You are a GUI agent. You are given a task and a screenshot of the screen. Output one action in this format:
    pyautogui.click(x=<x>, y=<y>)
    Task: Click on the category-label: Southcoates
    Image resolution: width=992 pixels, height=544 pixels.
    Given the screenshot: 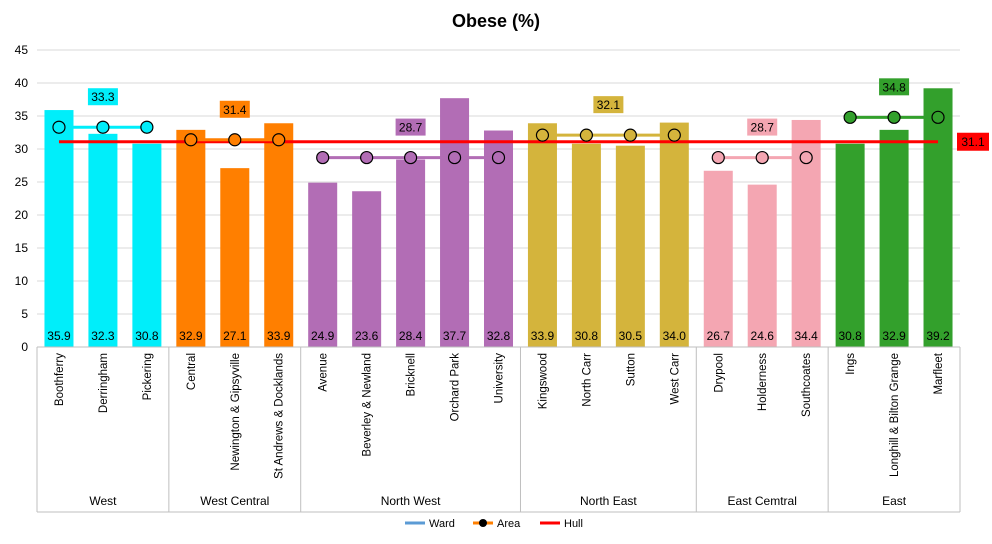 What is the action you would take?
    pyautogui.click(x=807, y=385)
    